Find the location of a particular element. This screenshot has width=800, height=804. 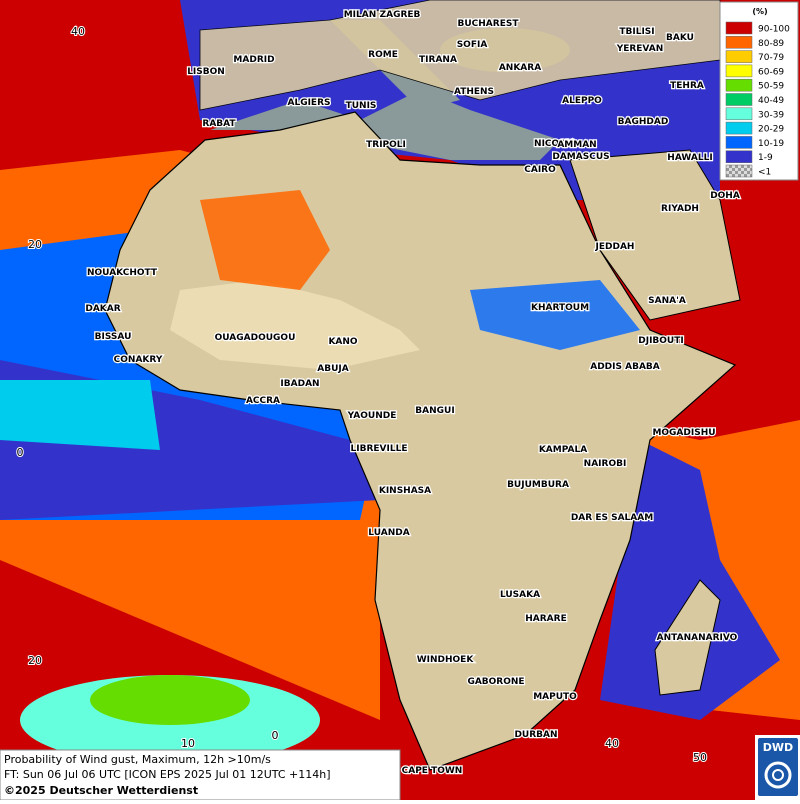

city-label: LISBON is located at coordinates (206, 72).